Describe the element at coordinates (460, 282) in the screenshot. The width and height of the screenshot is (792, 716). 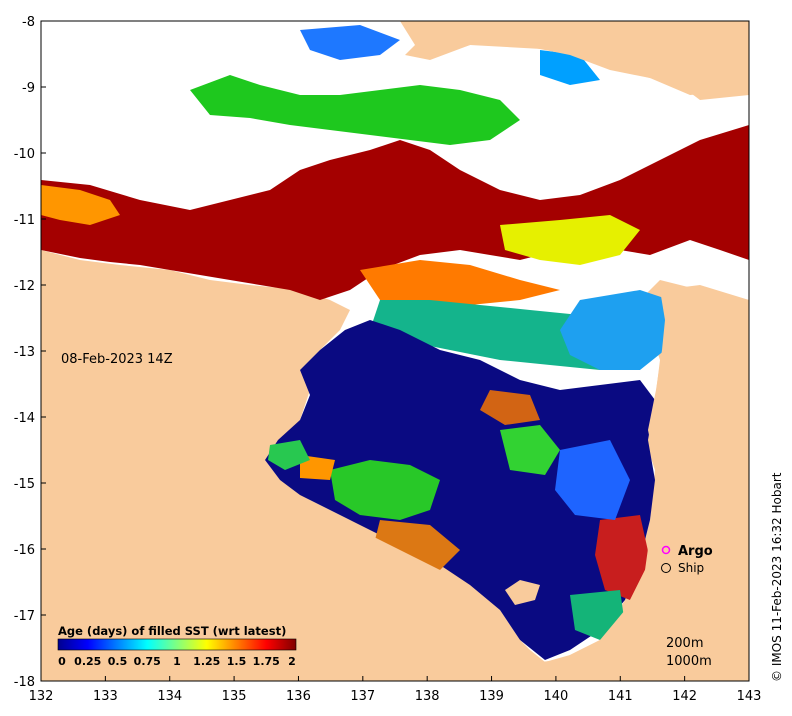
I see `age-175-band` at that location.